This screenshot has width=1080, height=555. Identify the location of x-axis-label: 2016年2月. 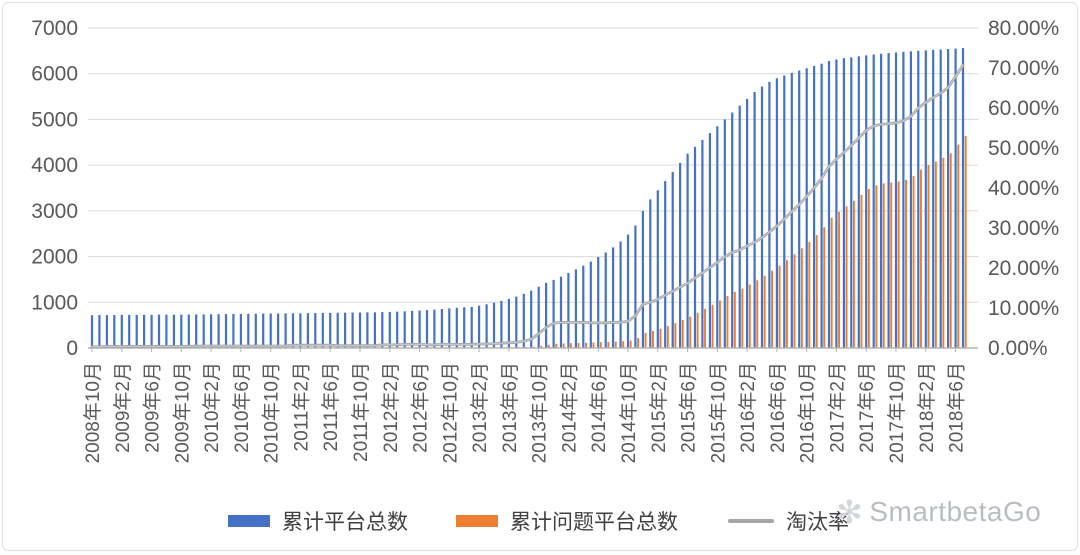
(748, 407).